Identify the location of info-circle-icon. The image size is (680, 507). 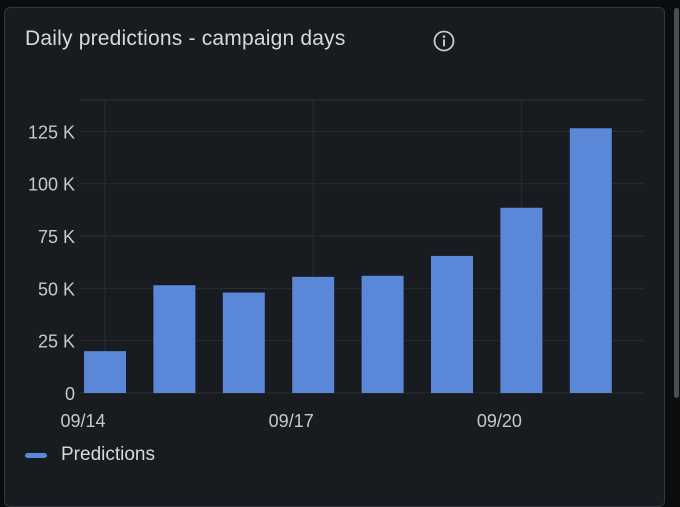
(444, 41).